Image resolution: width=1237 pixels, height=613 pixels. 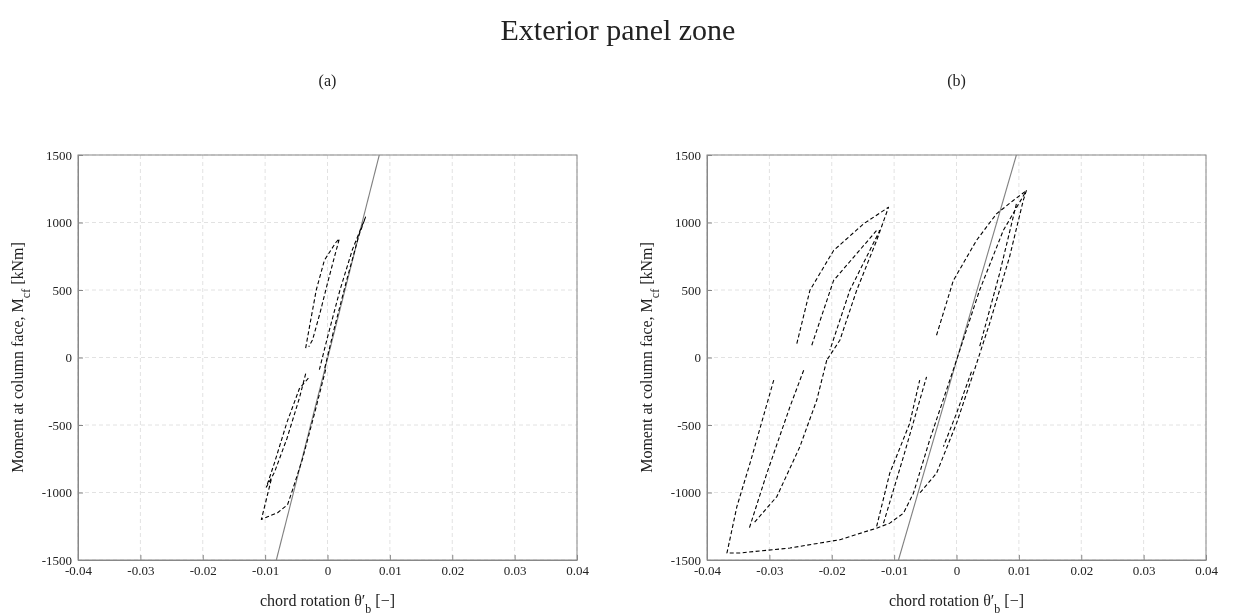 What do you see at coordinates (618, 29) in the screenshot?
I see `chart-title: Exterior panel zone` at bounding box center [618, 29].